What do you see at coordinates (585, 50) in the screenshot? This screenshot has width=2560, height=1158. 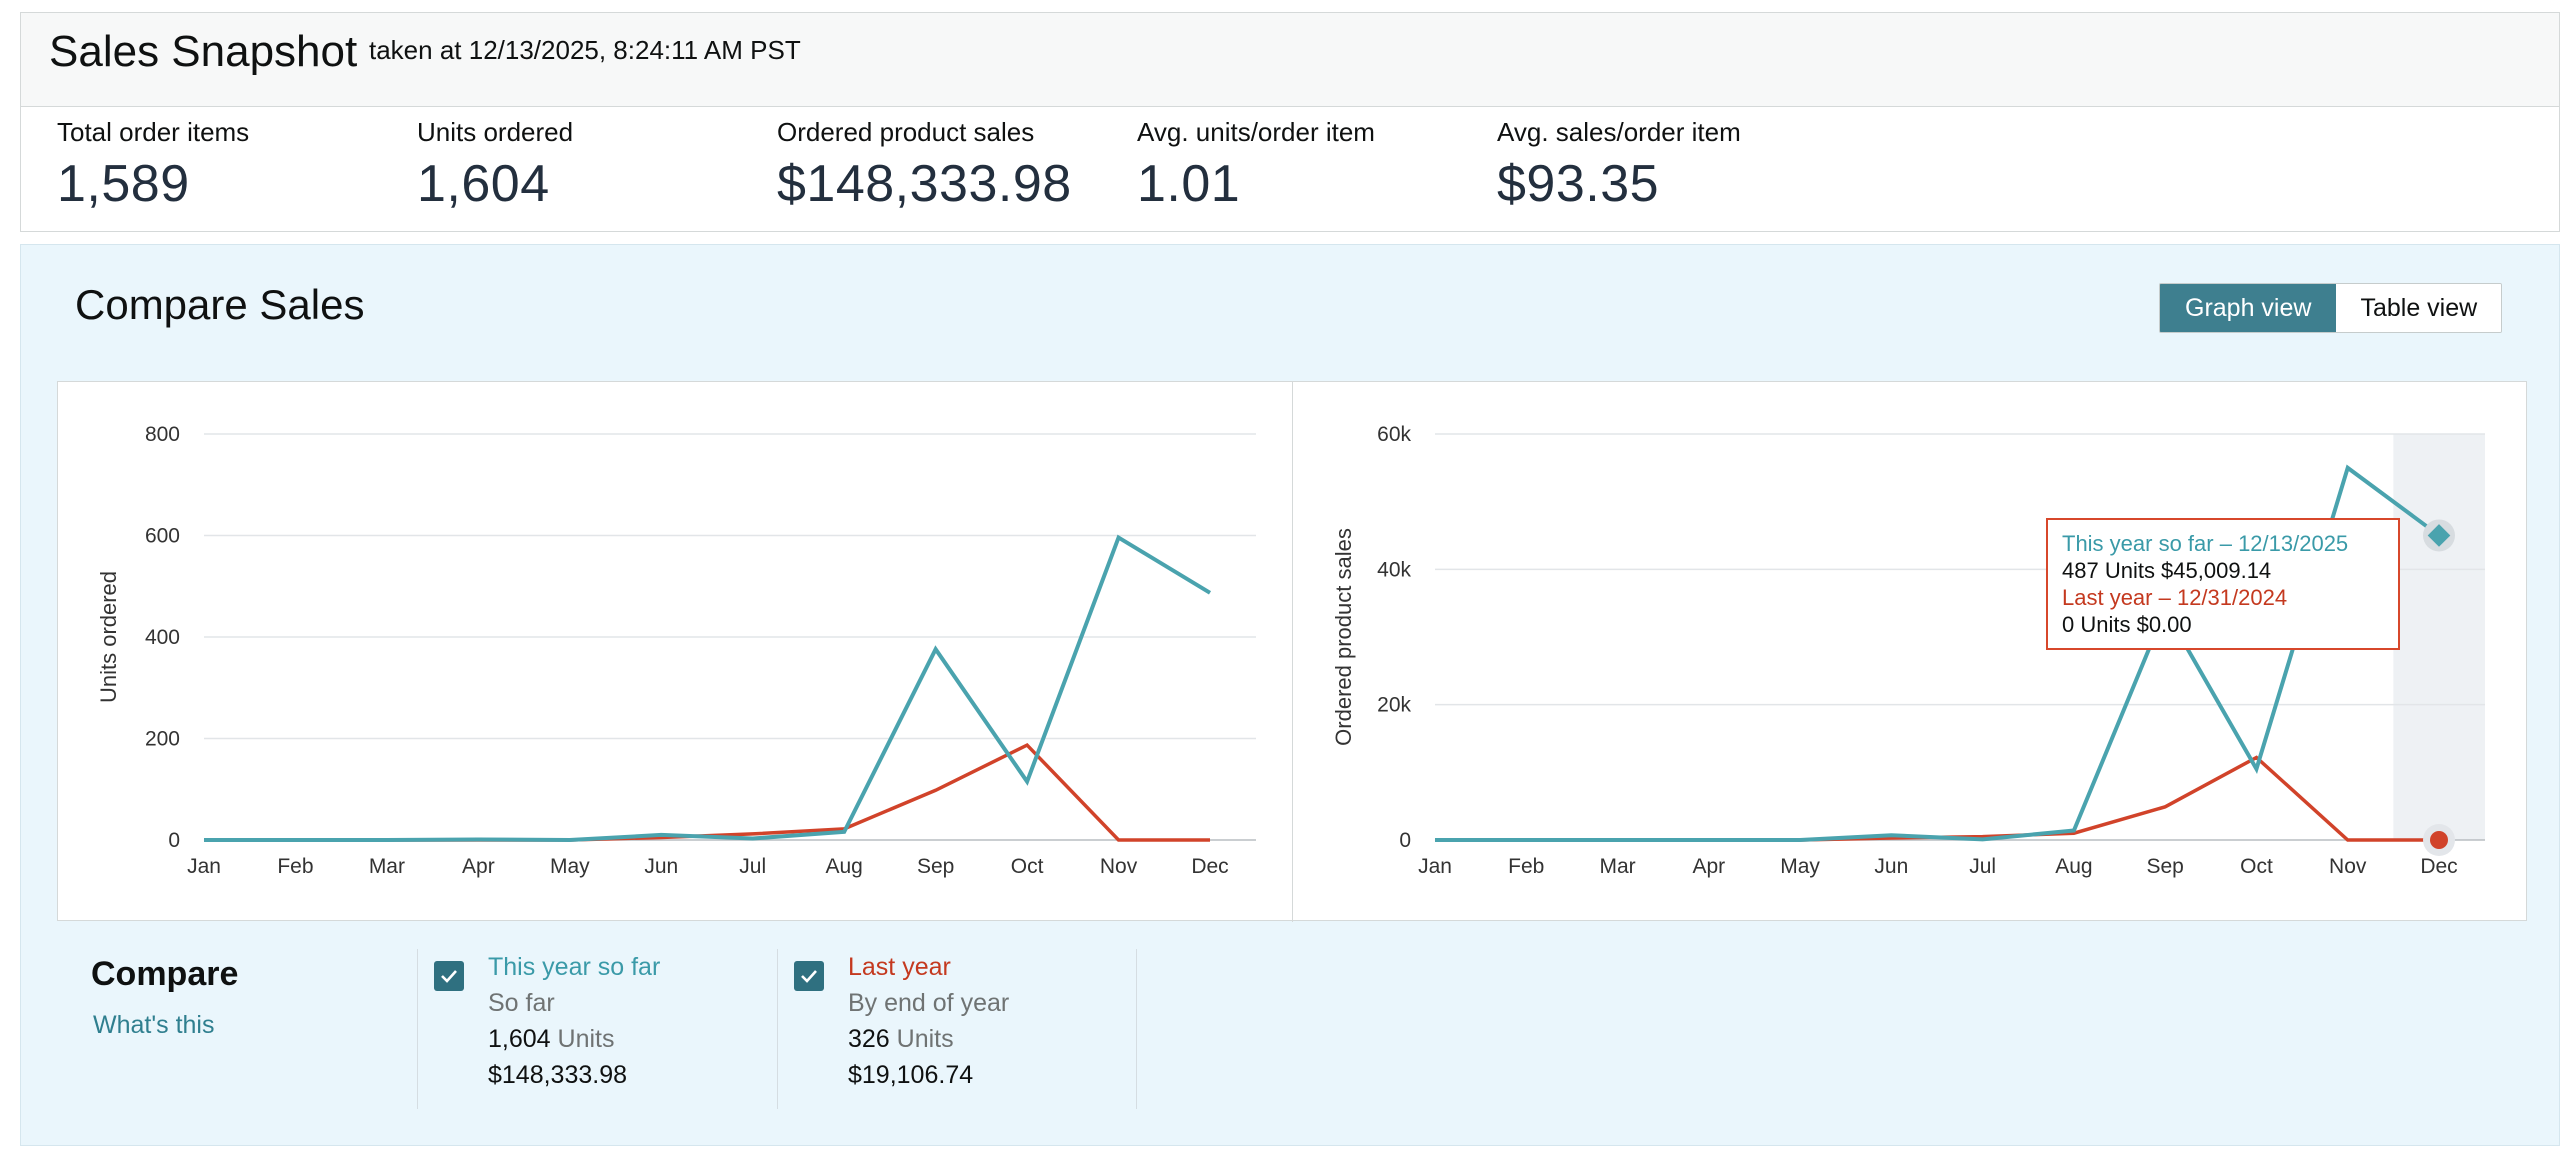 I see `snapshot-timestamp: taken at 12/13/2025, 8:24:11 AM PST` at bounding box center [585, 50].